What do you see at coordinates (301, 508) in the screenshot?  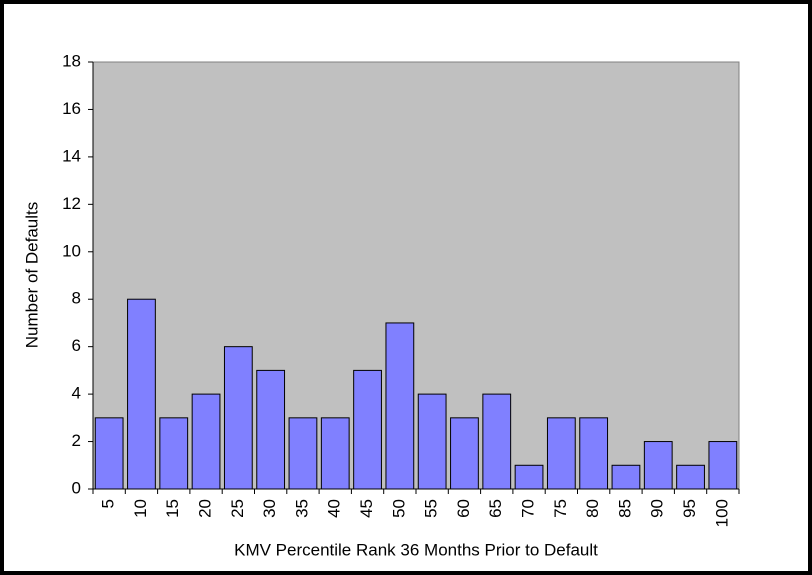 I see `x-tick-label: 35` at bounding box center [301, 508].